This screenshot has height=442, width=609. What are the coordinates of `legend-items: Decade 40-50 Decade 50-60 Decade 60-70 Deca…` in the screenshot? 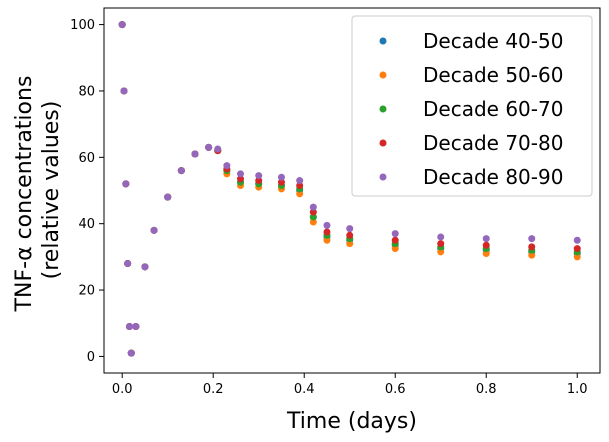 It's located at (471, 109).